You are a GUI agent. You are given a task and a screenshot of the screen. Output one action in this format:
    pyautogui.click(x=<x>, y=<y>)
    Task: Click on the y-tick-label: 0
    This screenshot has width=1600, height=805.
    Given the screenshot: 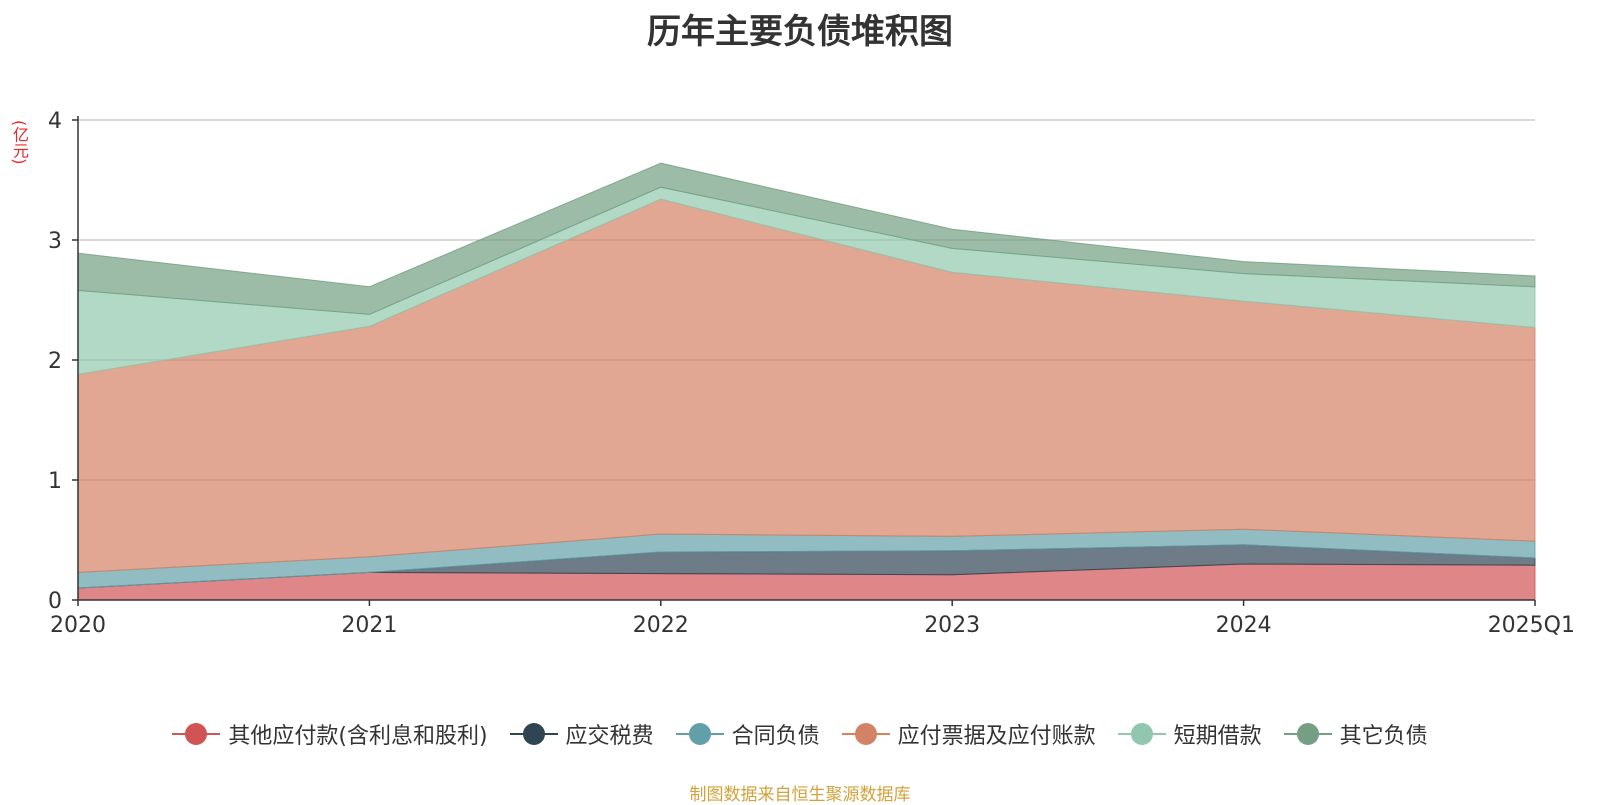 What is the action you would take?
    pyautogui.click(x=55, y=601)
    